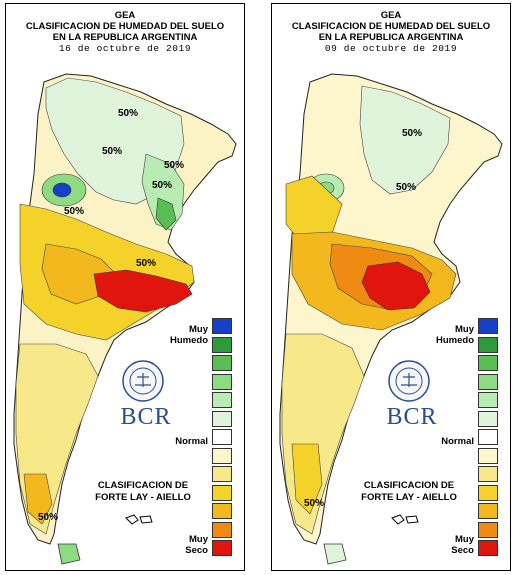 This screenshot has height=575, width=513. I want to click on region-ne-green, so click(166, 214).